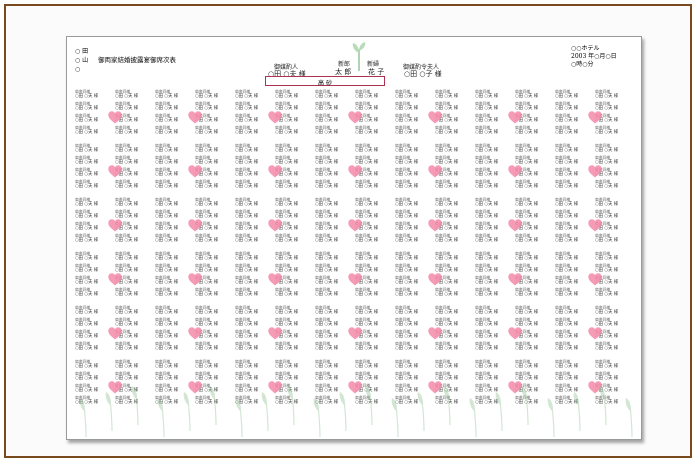  Describe the element at coordinates (376, 72) in the screenshot. I see `bride-name: 花 子` at that location.